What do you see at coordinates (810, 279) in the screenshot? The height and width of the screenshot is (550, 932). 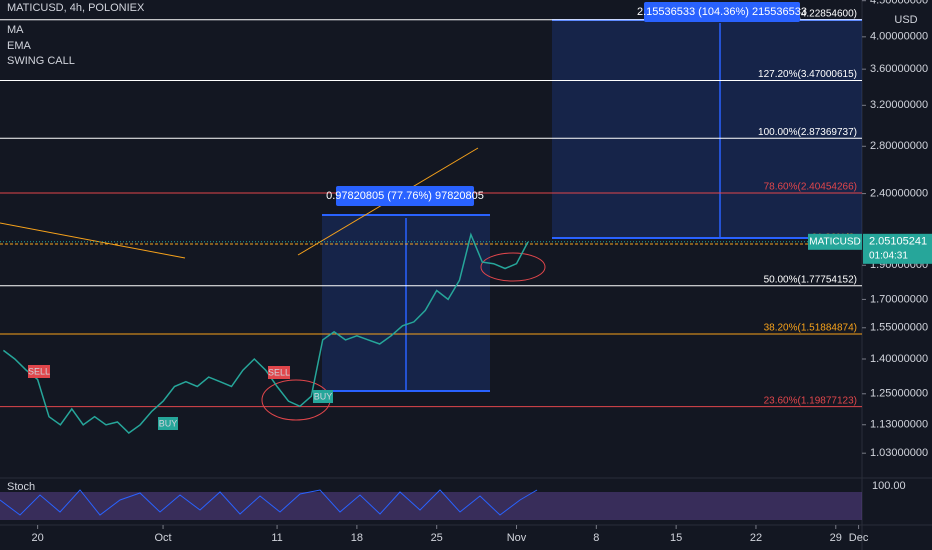 I see `fib-label: 50.00%(1.77754152)` at bounding box center [810, 279].